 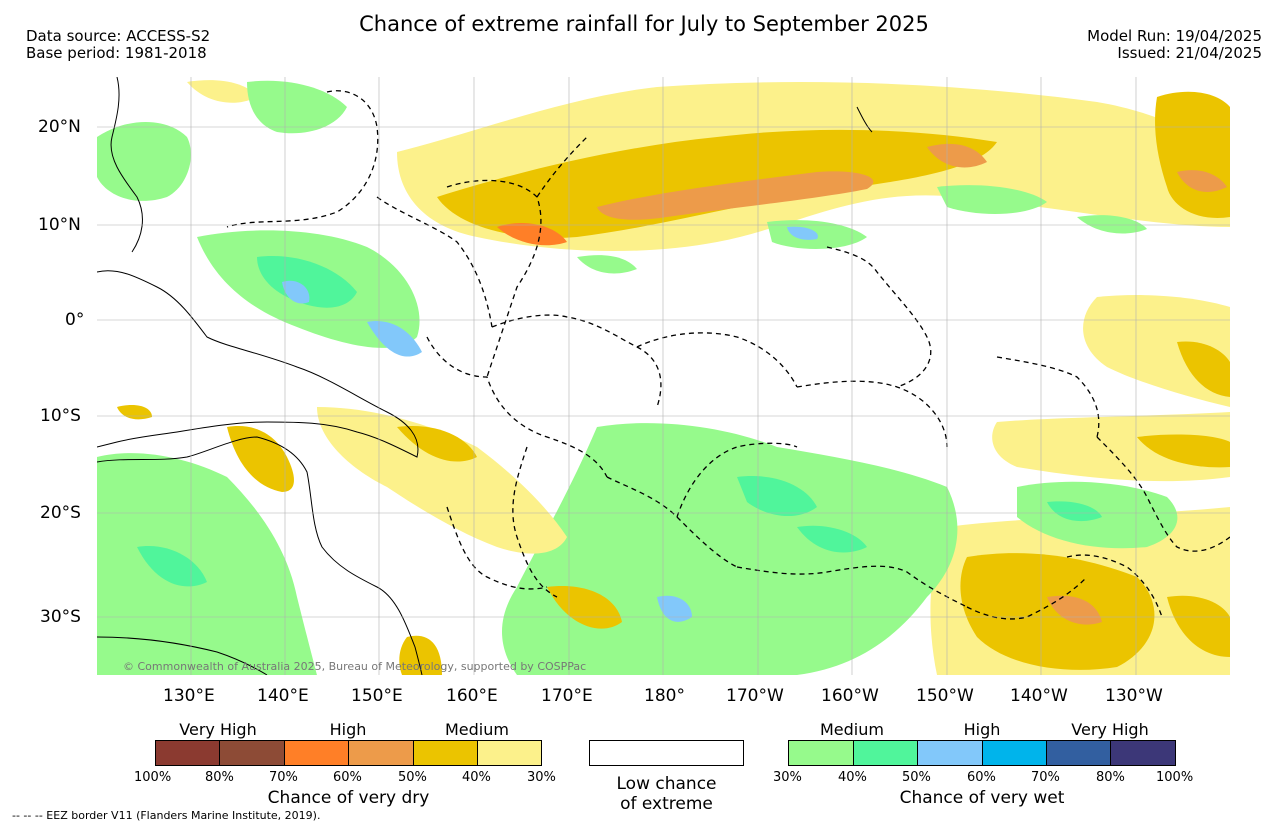 I want to click on lon-label-170w: 170°W, so click(x=755, y=696).